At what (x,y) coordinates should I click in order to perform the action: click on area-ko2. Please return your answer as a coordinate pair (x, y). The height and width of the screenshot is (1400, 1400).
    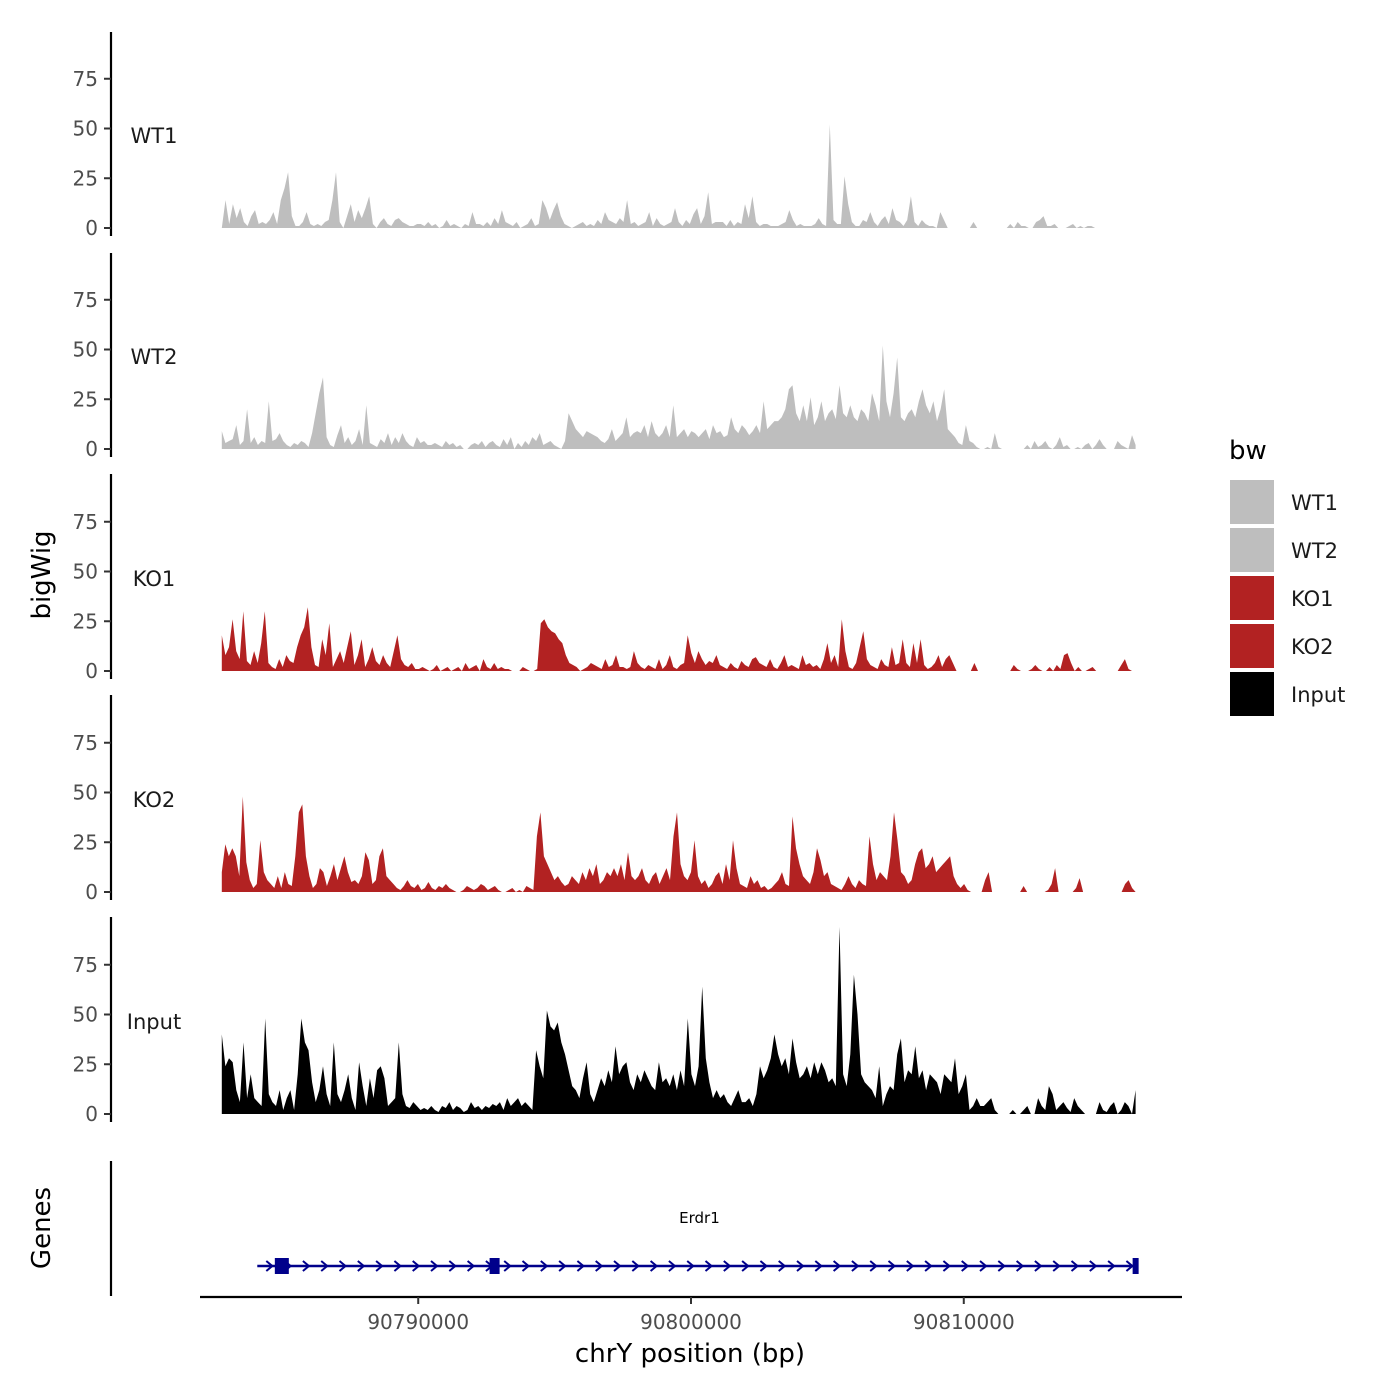
    Looking at the image, I should click on (678, 844).